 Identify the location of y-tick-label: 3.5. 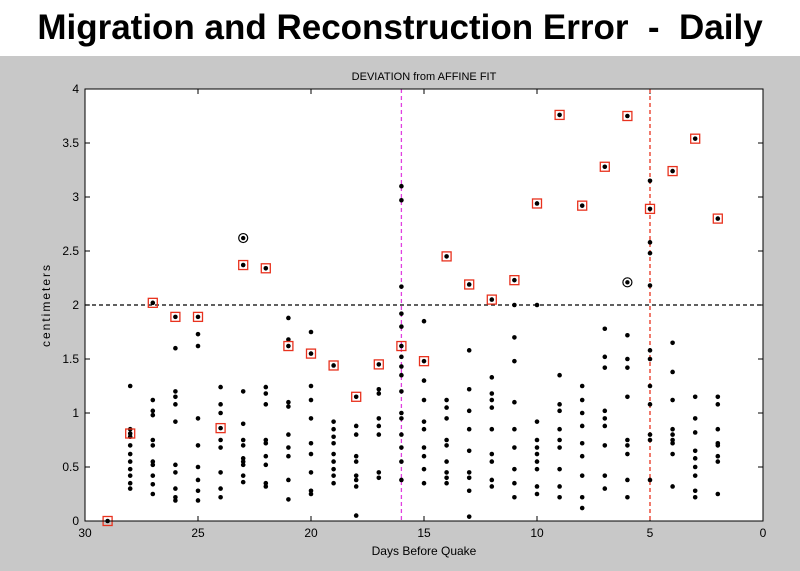
(70, 143).